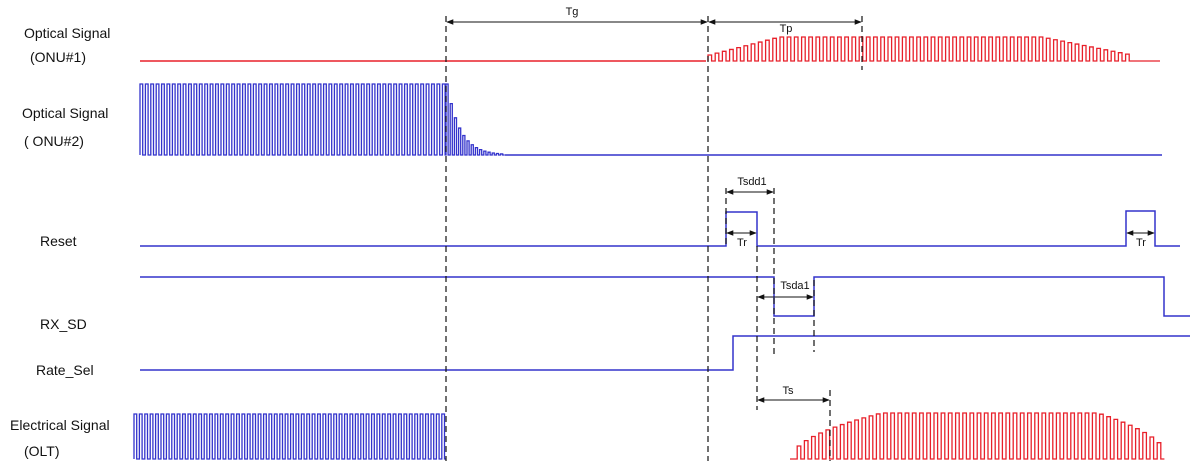 The width and height of the screenshot is (1190, 461). Describe the element at coordinates (54, 141) in the screenshot. I see `onu2-label-line2: ( ONU#2)` at that location.